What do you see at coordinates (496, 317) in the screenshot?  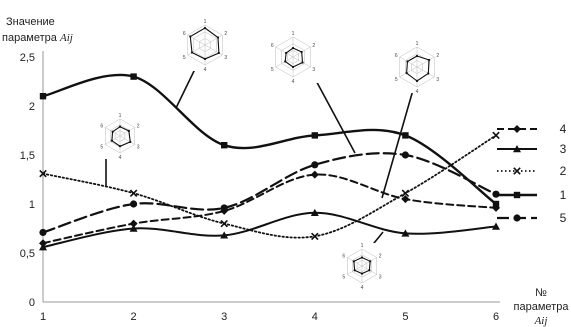 I see `x-tick-label: 6` at bounding box center [496, 317].